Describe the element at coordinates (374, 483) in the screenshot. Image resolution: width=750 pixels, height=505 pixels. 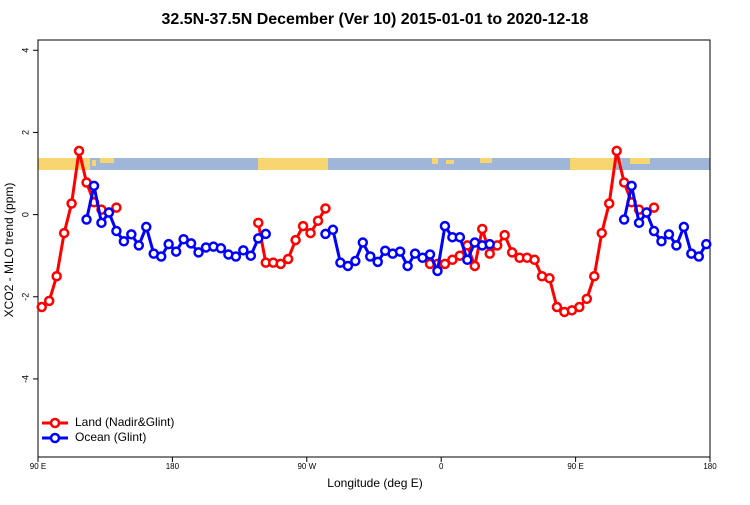
I see `x-axis-label: Longitude (deg E)` at that location.